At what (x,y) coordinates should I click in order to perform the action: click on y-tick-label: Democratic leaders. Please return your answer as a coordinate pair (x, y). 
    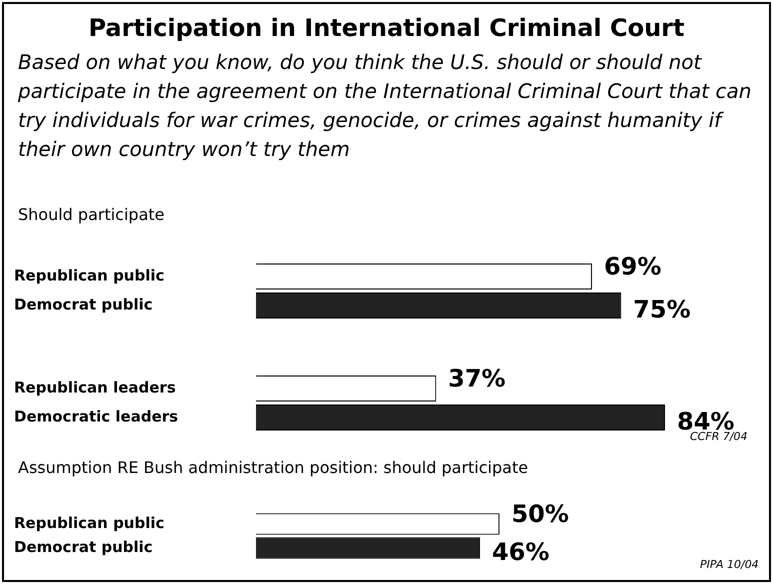
    Looking at the image, I should click on (96, 416).